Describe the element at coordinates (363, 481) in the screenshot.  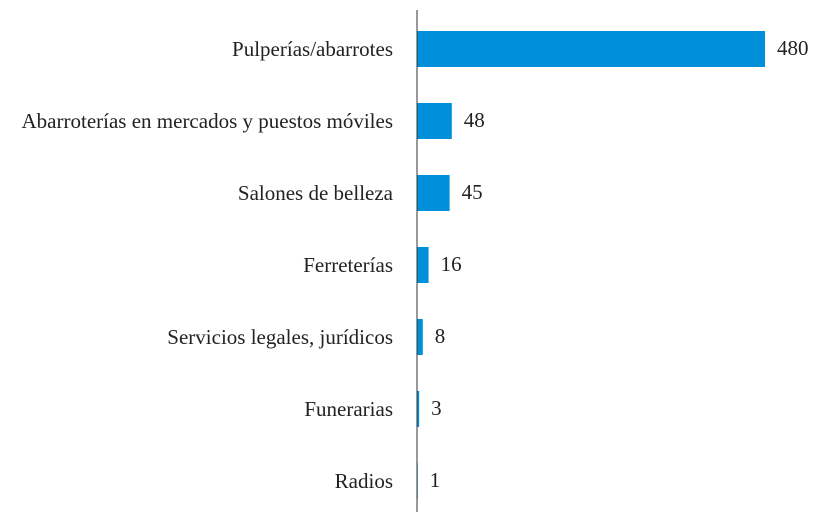
I see `category-label: Radios` at that location.